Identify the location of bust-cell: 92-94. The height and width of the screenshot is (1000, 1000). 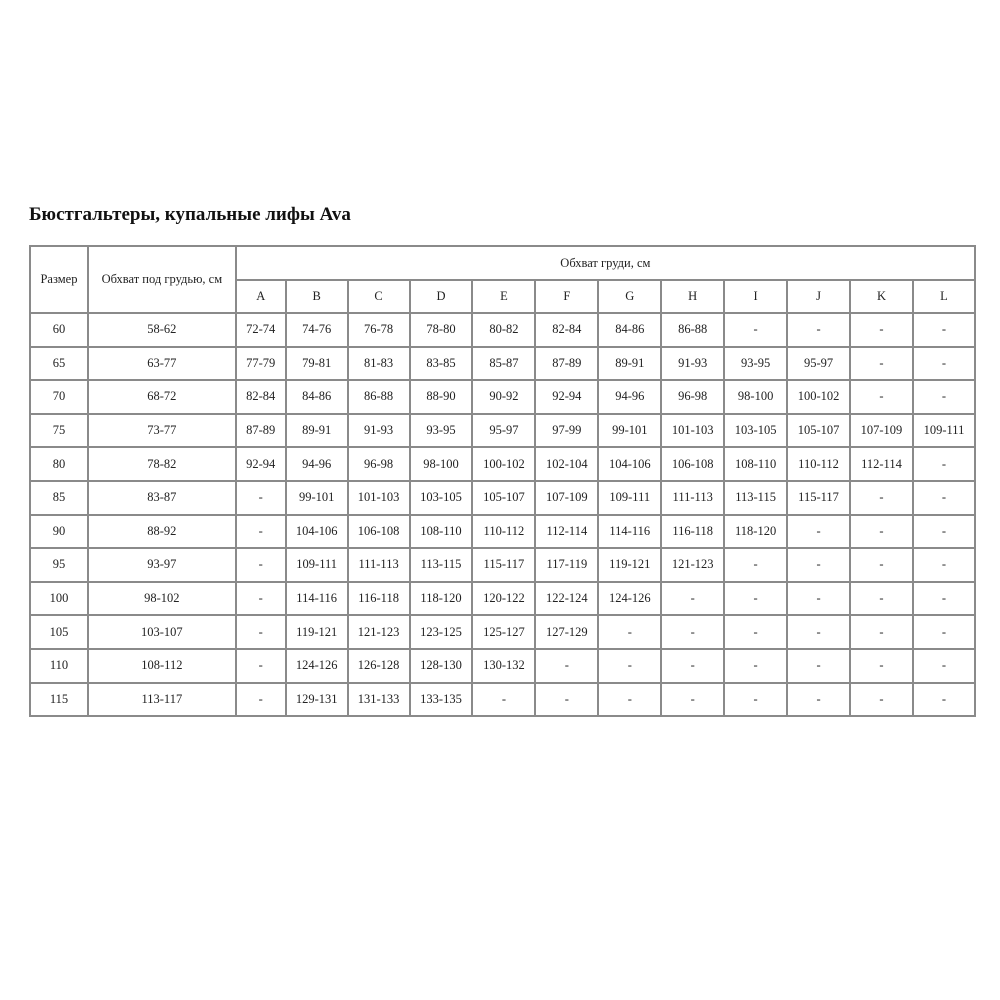
(567, 397).